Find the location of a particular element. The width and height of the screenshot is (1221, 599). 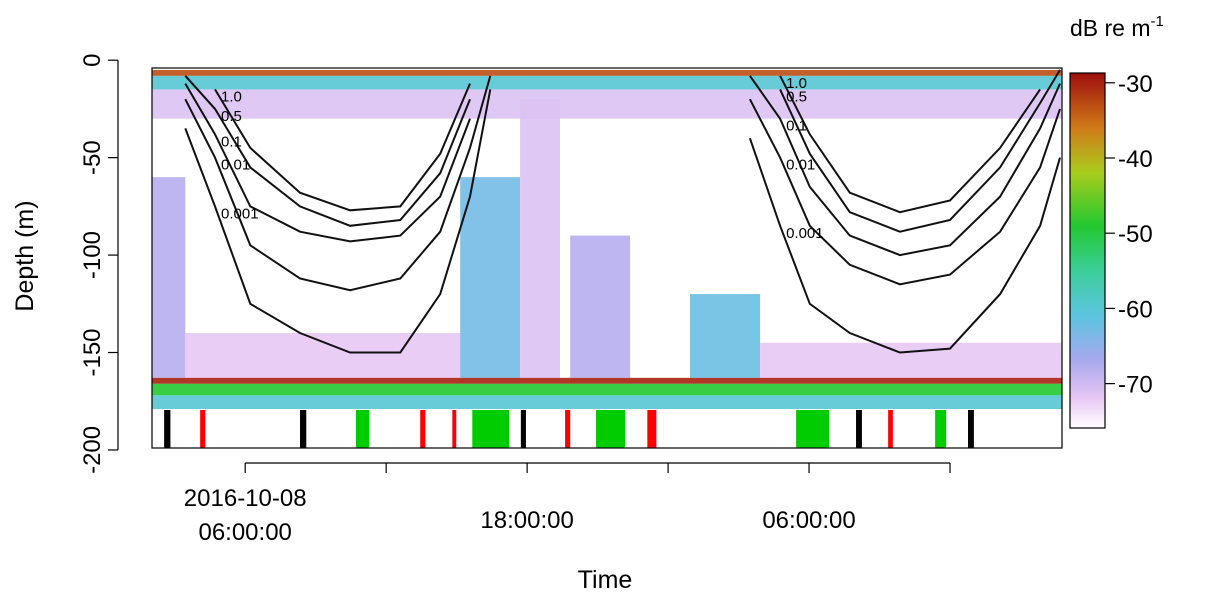

colorbar-title: dB re m-1 is located at coordinates (1117, 27).